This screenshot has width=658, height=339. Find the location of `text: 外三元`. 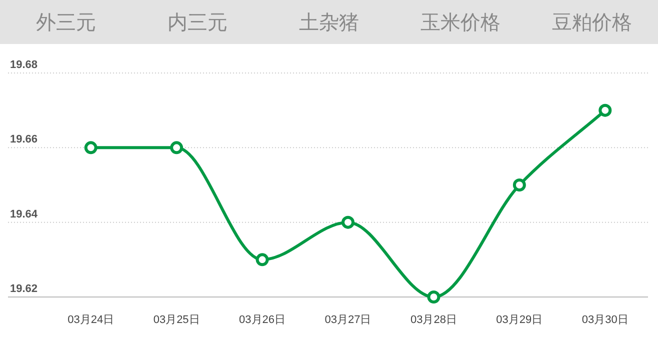

text: 外三元 is located at coordinates (66, 23).